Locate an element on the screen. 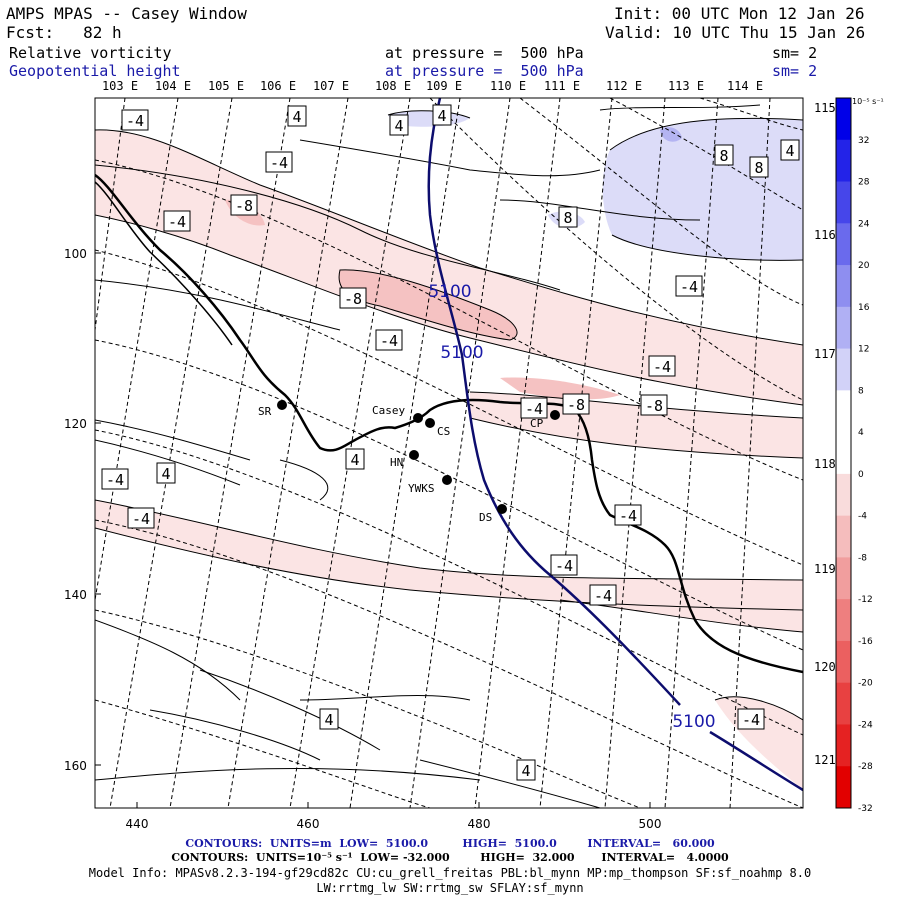 Image resolution: width=900 pixels, height=900 pixels. colorbar-tick-label: 0 is located at coordinates (861, 475).